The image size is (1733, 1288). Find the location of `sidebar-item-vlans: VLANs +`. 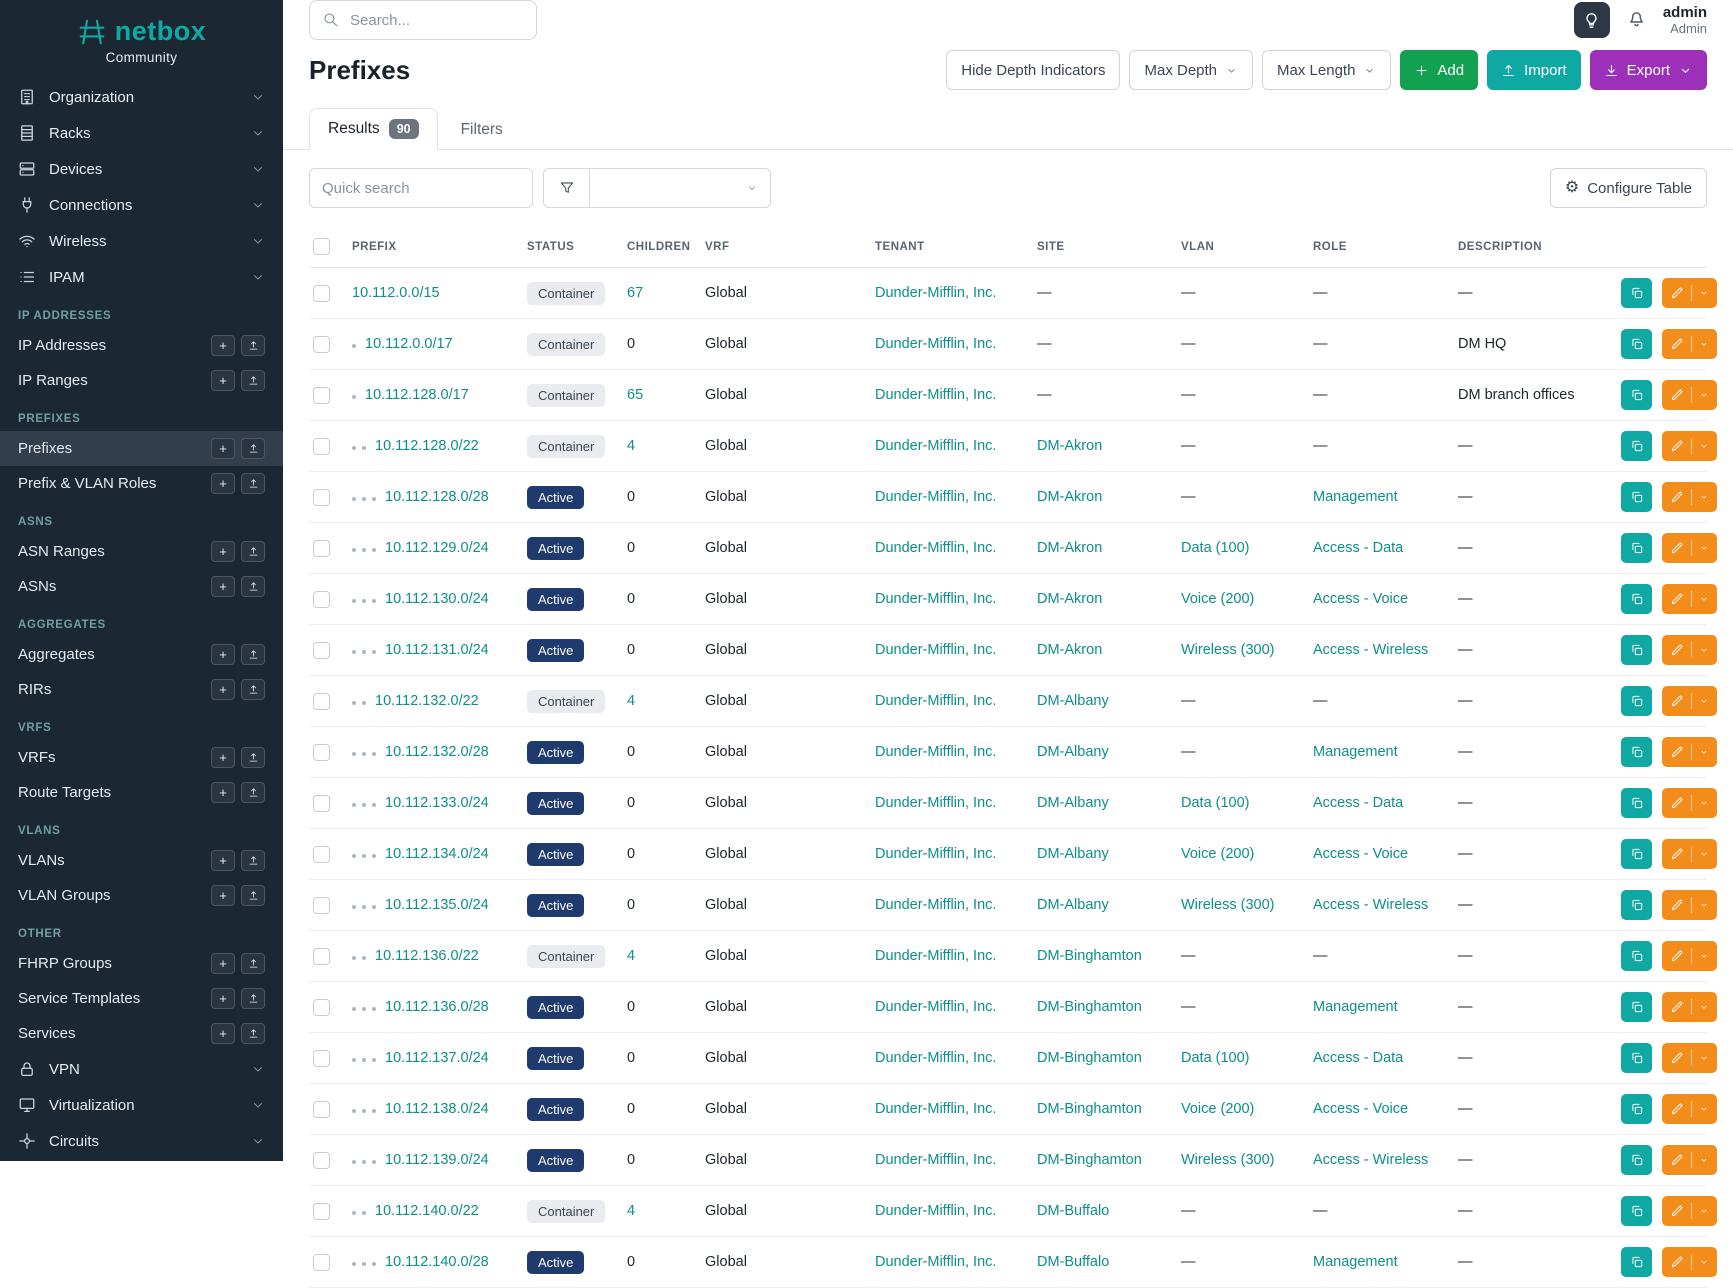

sidebar-item-vlans: VLANs + is located at coordinates (141, 860).